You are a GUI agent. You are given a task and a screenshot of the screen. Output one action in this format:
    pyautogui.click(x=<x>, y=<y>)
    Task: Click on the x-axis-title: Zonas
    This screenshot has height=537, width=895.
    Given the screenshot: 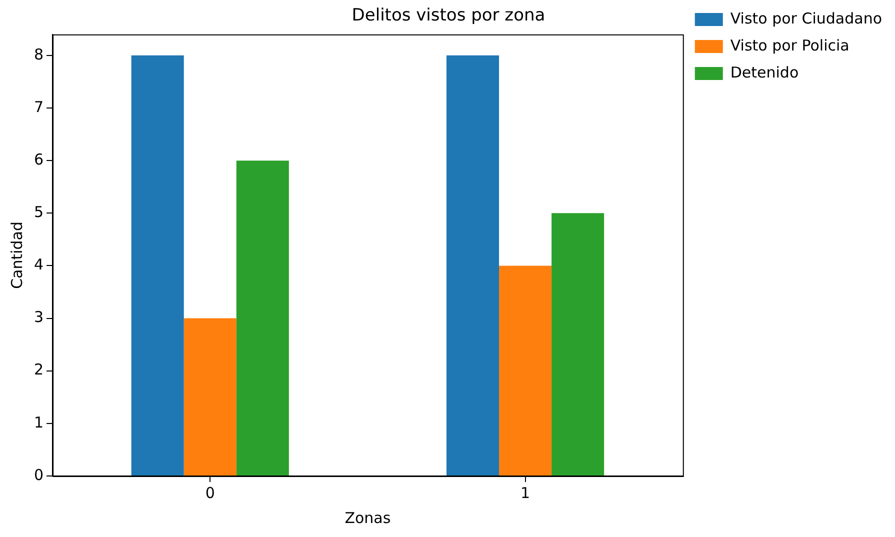 What is the action you would take?
    pyautogui.click(x=367, y=517)
    